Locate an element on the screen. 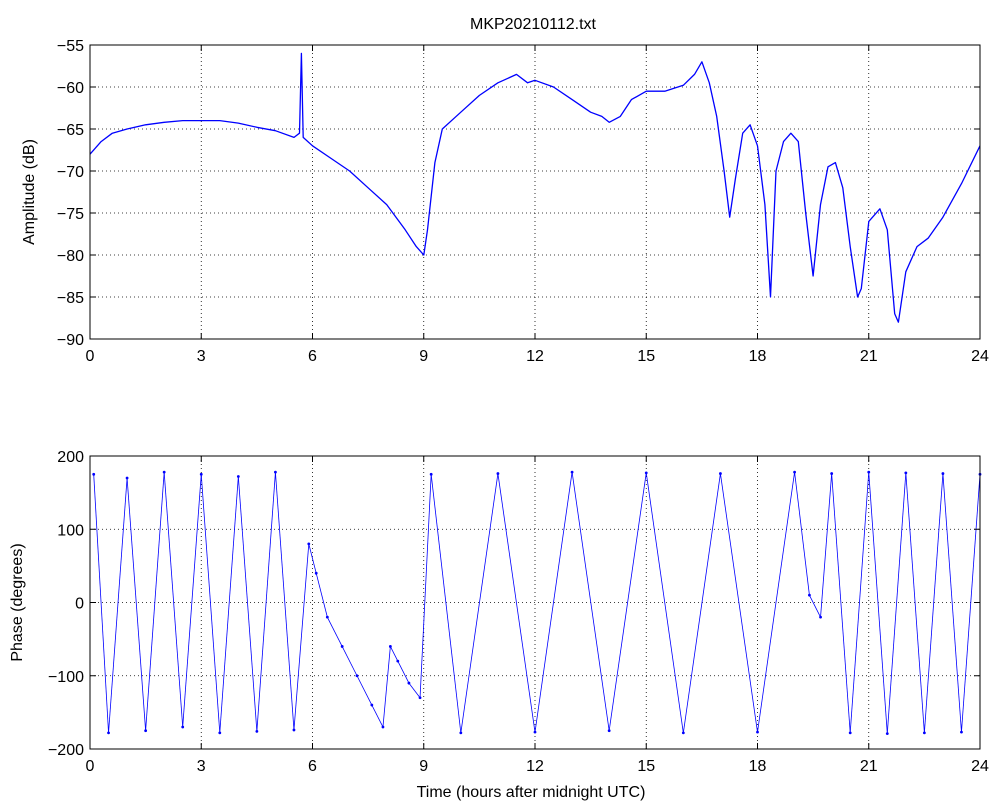  phase-x-tick-label: 24 is located at coordinates (980, 766).